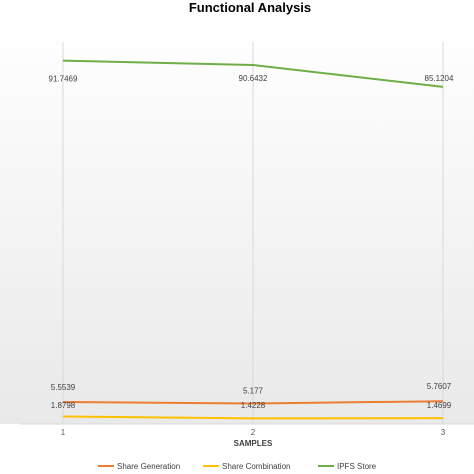 The height and width of the screenshot is (474, 474). Describe the element at coordinates (256, 466) in the screenshot. I see `legend-label: Share Combination` at that location.